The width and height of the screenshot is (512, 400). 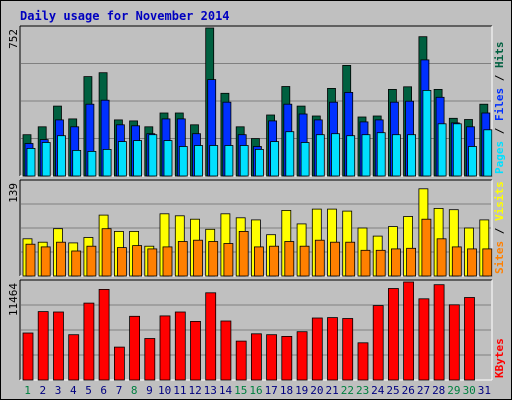 I want to click on day-label-20: 20, so click(x=316, y=390).